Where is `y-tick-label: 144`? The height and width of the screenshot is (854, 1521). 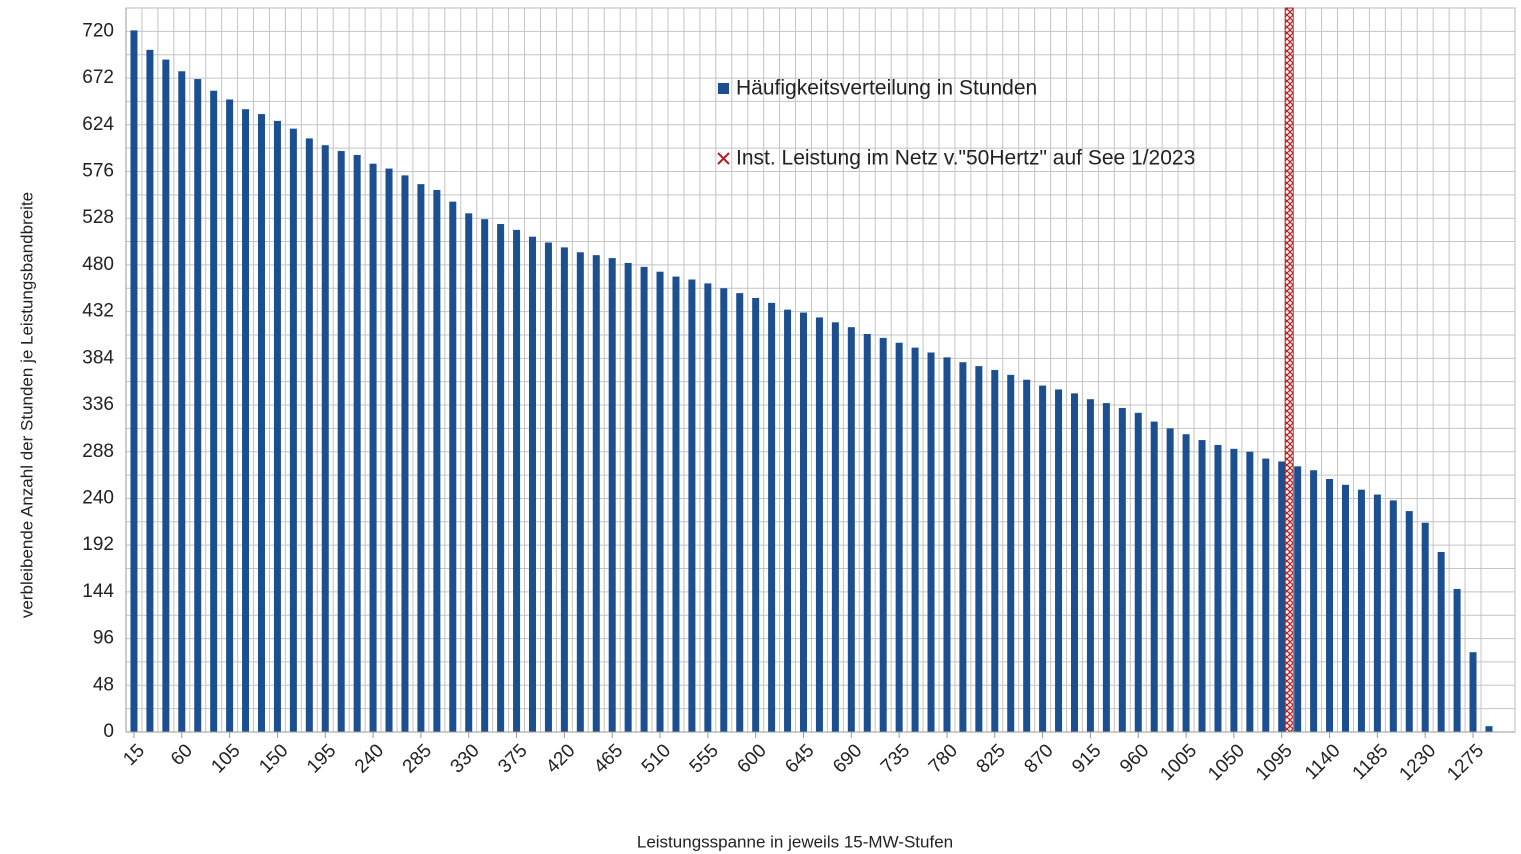 y-tick-label: 144 is located at coordinates (98, 591).